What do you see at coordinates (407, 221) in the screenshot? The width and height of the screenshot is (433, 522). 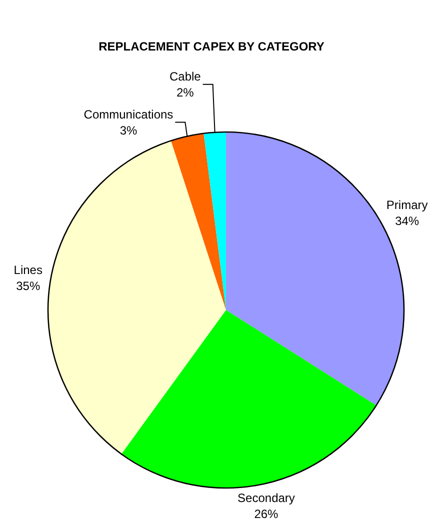 I see `data-label: 34%` at bounding box center [407, 221].